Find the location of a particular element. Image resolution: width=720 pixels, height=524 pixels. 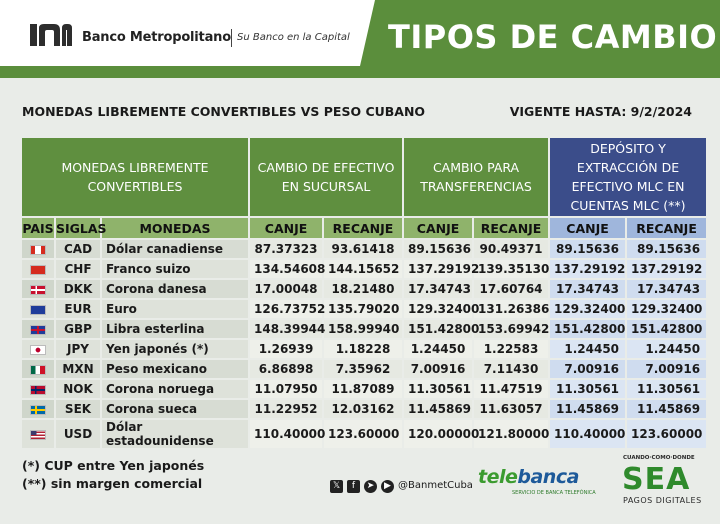

cash-buy-rate: 11.22952 is located at coordinates (286, 409).